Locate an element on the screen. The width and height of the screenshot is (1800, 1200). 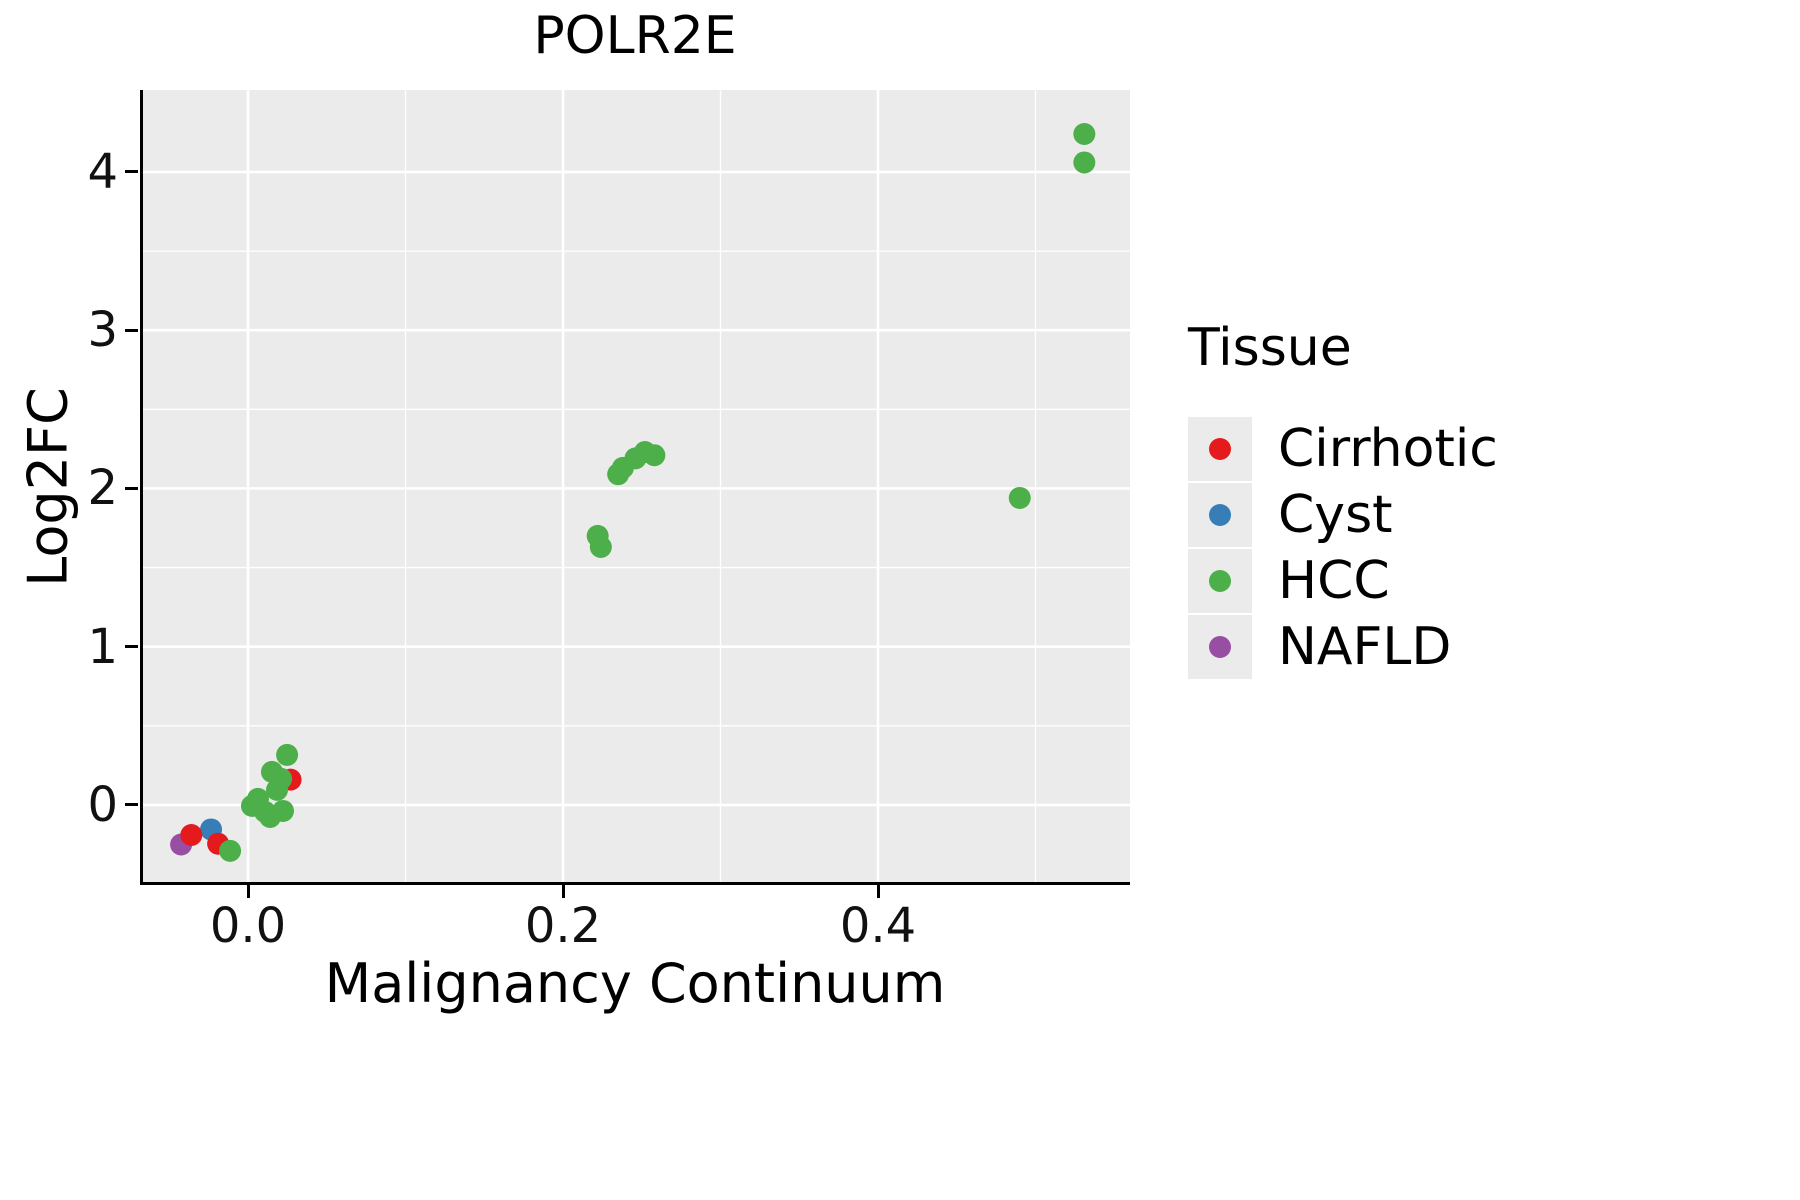
x-tick-label: 0.4 is located at coordinates (878, 926).